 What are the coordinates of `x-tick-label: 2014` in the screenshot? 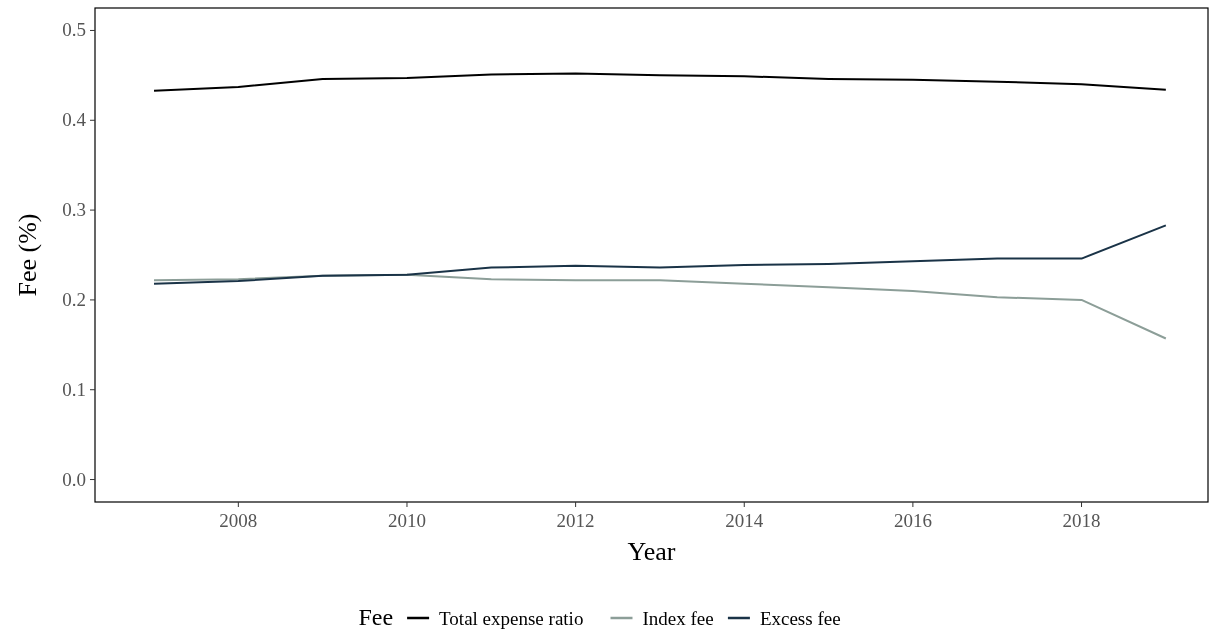 It's located at (744, 520).